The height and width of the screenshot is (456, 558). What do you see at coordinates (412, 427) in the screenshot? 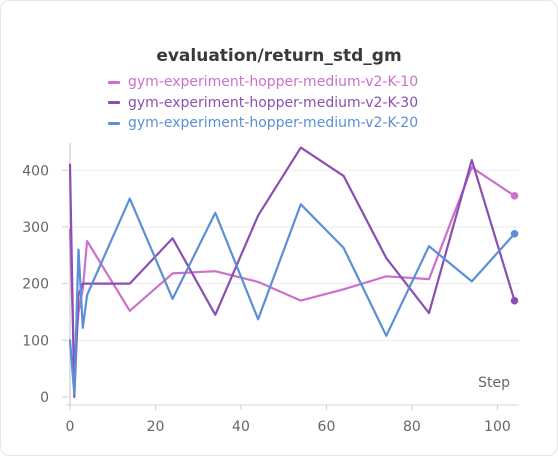
I see `x-tick-label: 80` at bounding box center [412, 427].